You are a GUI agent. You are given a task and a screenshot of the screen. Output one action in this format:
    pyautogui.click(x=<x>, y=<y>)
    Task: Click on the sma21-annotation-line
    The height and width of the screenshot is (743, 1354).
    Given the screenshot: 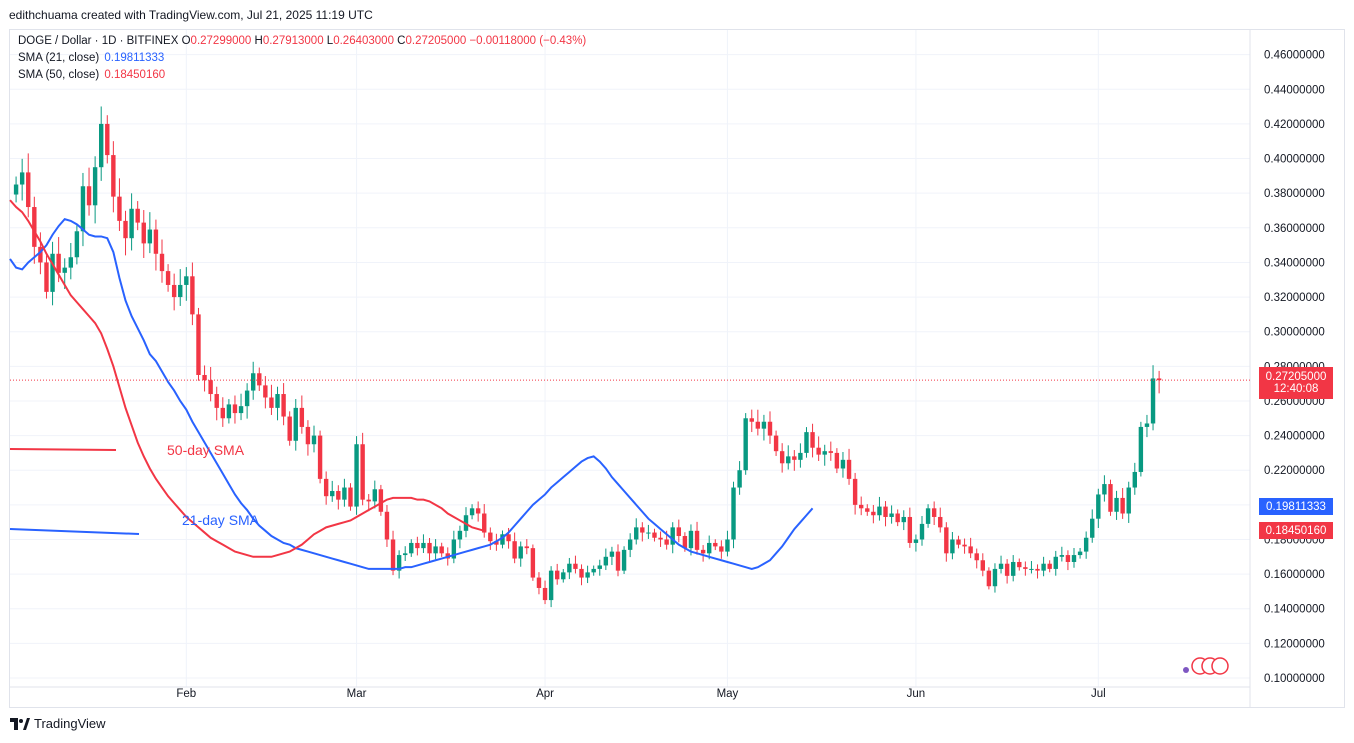 What is the action you would take?
    pyautogui.click(x=74, y=531)
    